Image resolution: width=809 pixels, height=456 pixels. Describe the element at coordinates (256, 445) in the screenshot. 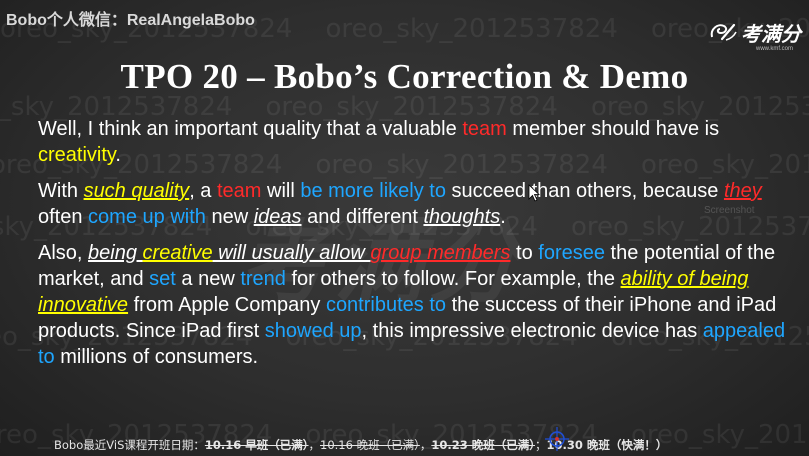

I see `class-date-1: 10.16 早班（已满）` at that location.